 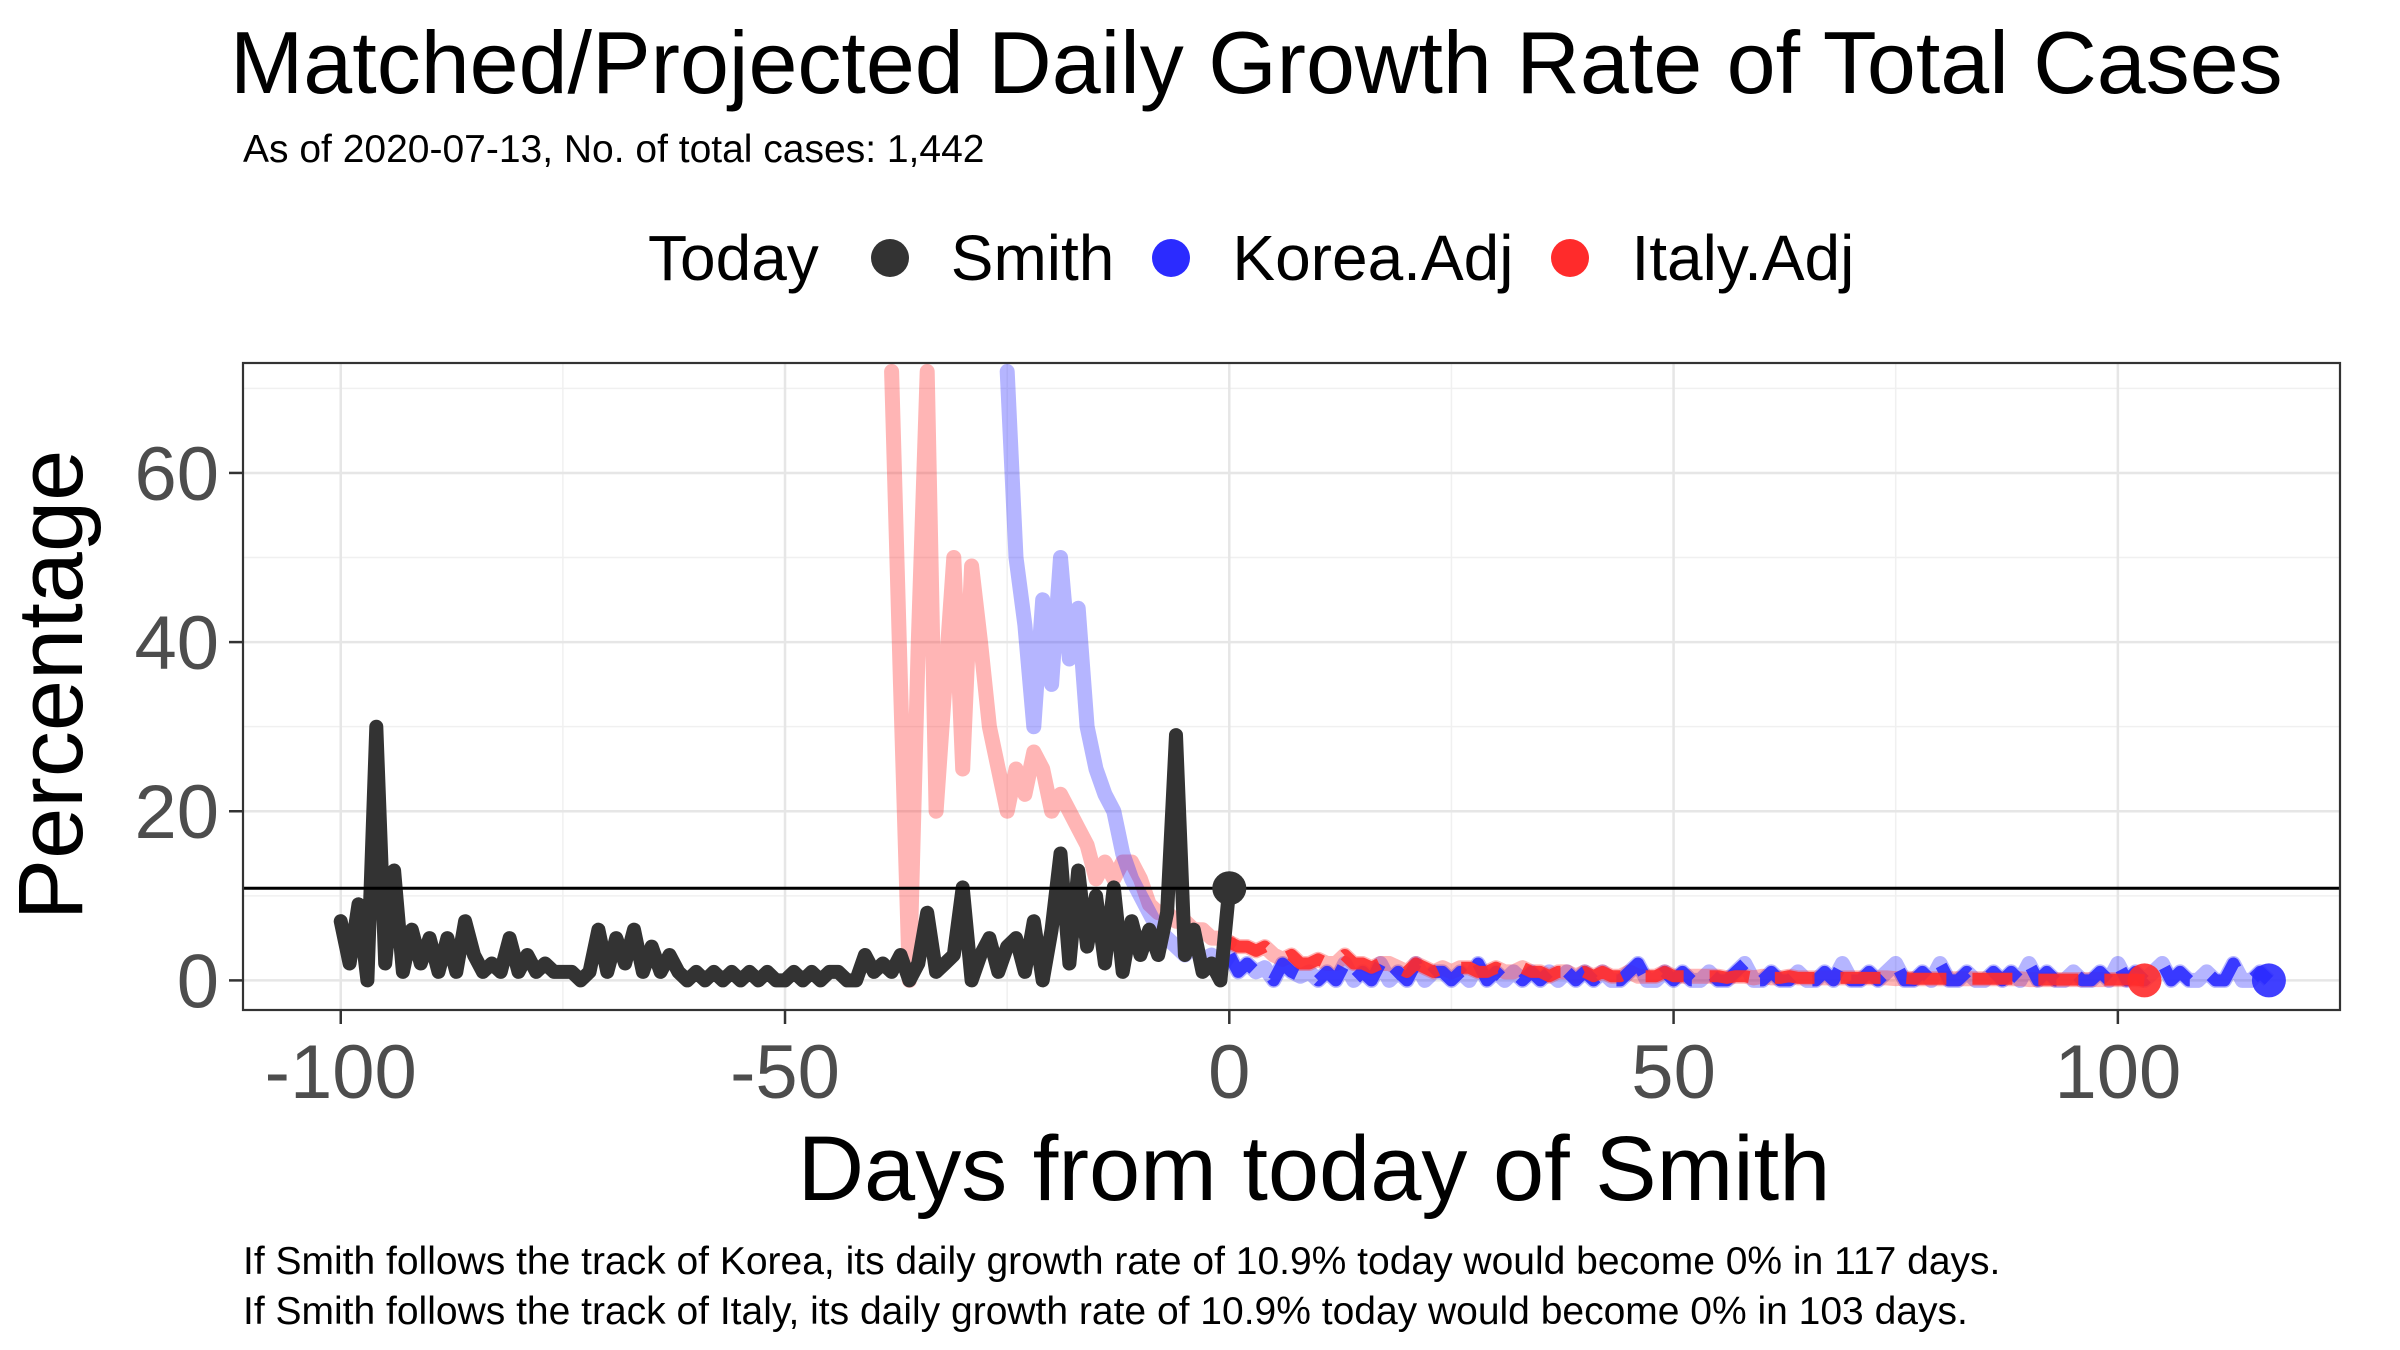 I want to click on legend-item-korea: Korea.Adj, so click(x=1332, y=258).